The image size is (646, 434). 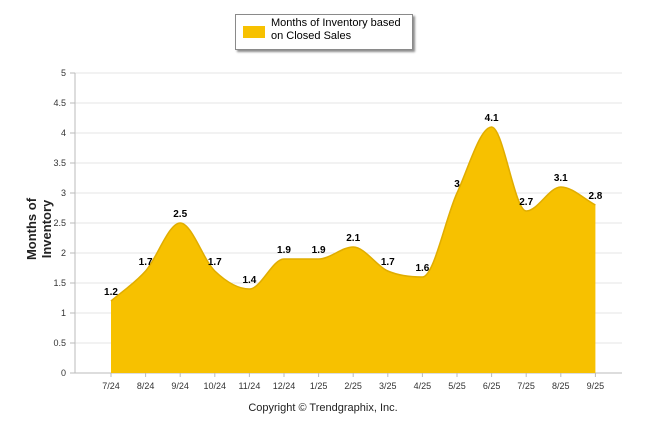 I want to click on data-label: 1.4, so click(x=249, y=280).